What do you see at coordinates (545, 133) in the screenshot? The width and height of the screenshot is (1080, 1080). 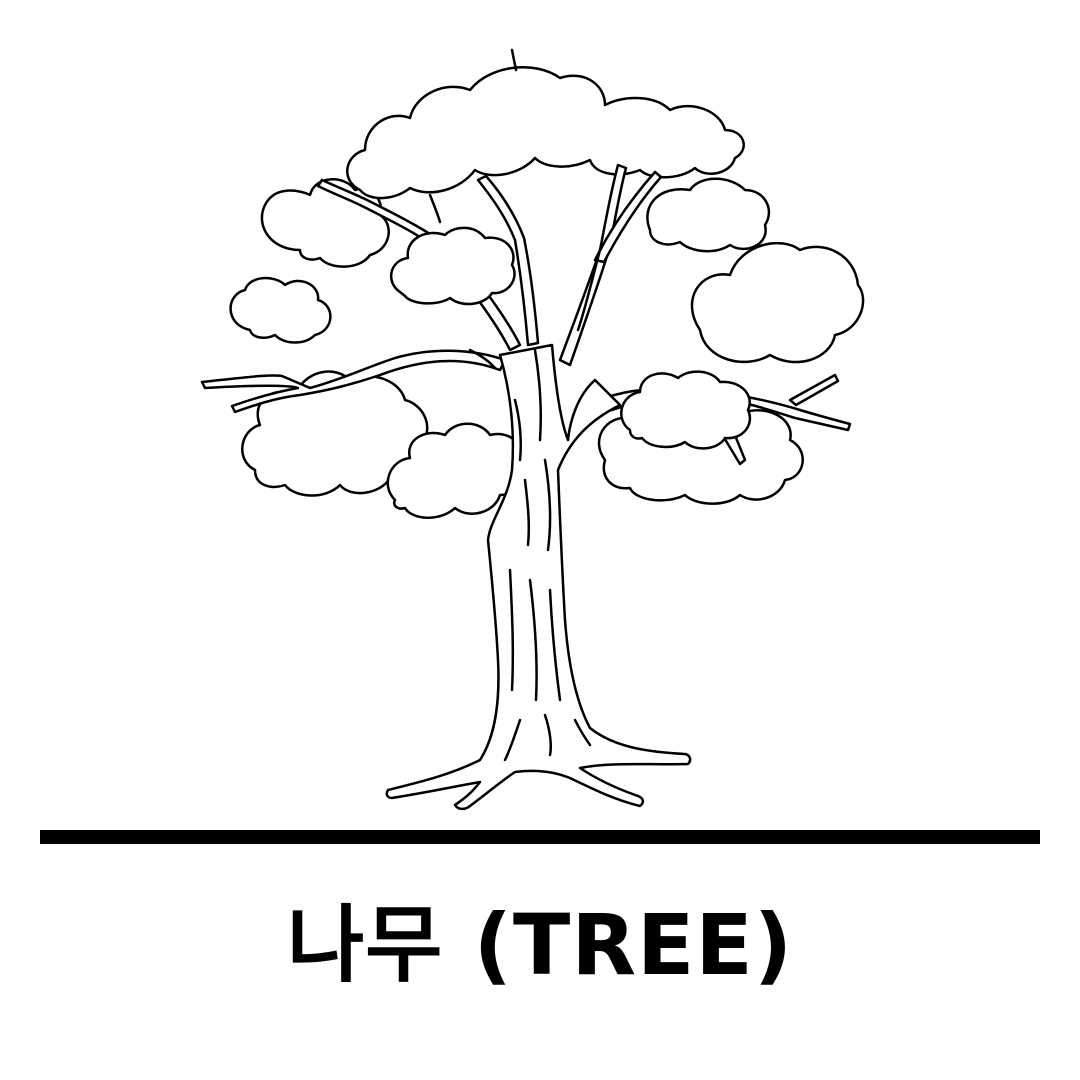 I see `foliage-cloud-crown` at bounding box center [545, 133].